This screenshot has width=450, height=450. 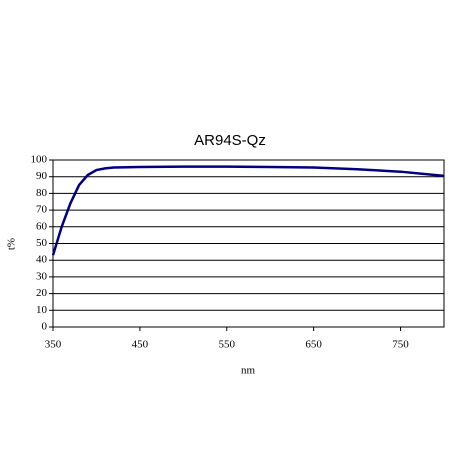 I want to click on y-tick-label: 80, so click(x=42, y=193).